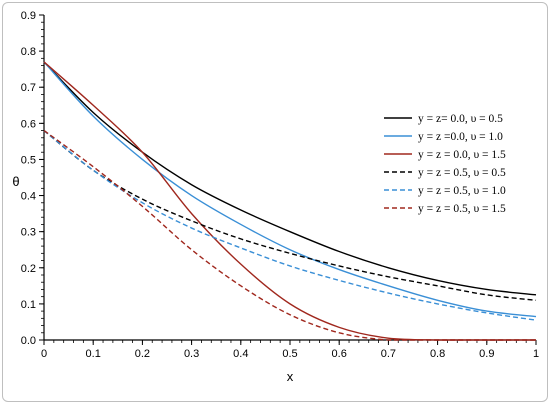 This screenshot has width=550, height=404. Describe the element at coordinates (28, 16) in the screenshot. I see `y-tick-label: 0.9` at that location.